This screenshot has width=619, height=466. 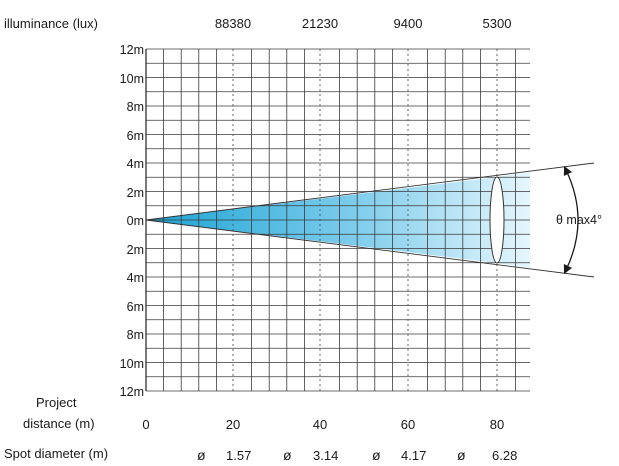 I want to click on illuminance-value: 9400, so click(x=408, y=23).